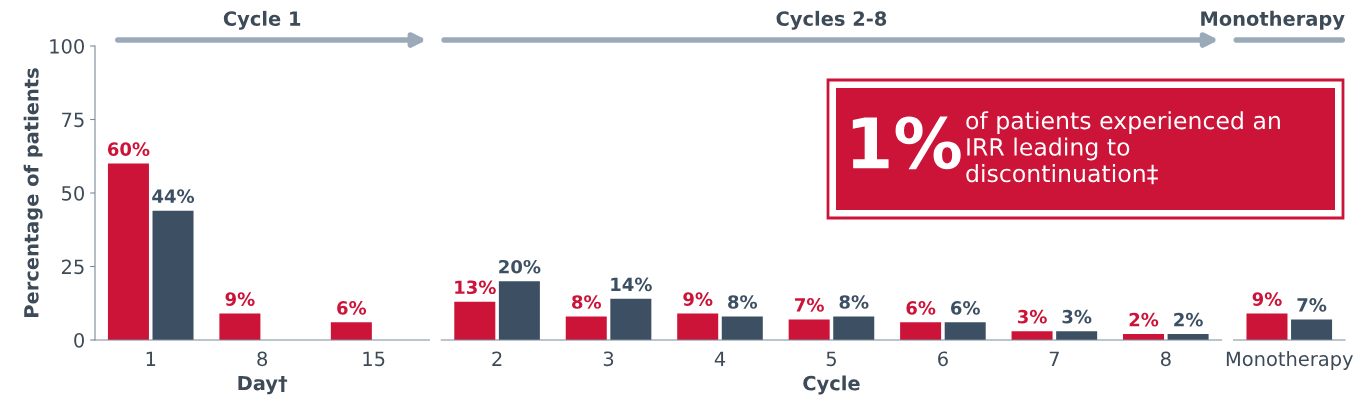 The image size is (1358, 415). I want to click on y-tick-label: 100, so click(67, 46).